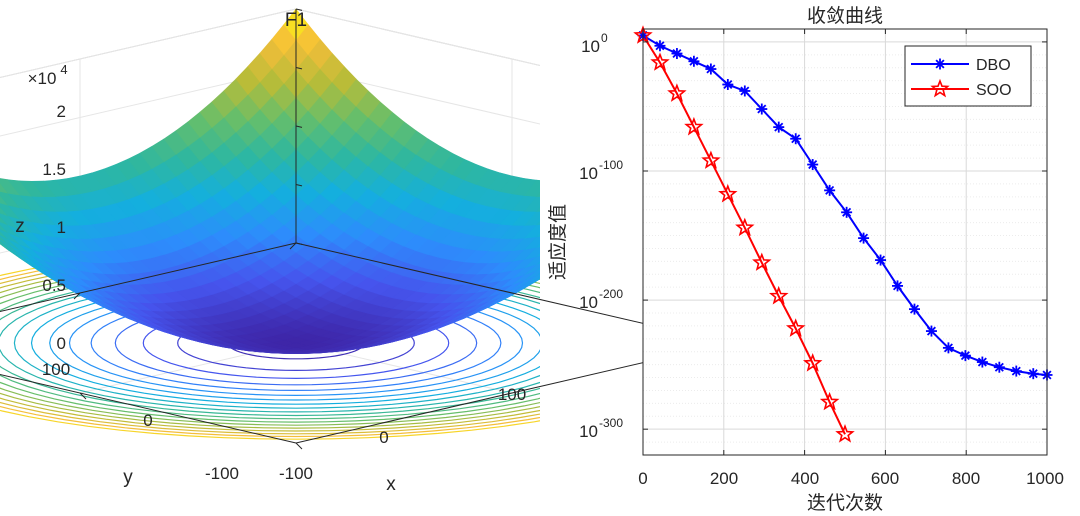 The image size is (1080, 516). I want to click on z-exponent-power: 4, so click(63, 69).